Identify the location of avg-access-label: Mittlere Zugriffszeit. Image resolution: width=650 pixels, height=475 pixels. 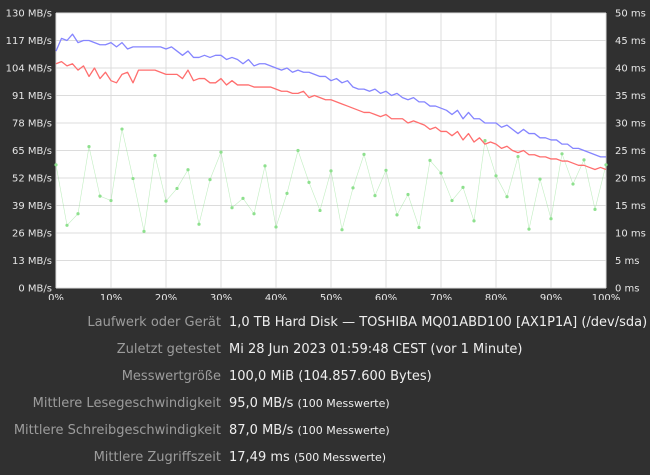
(157, 457).